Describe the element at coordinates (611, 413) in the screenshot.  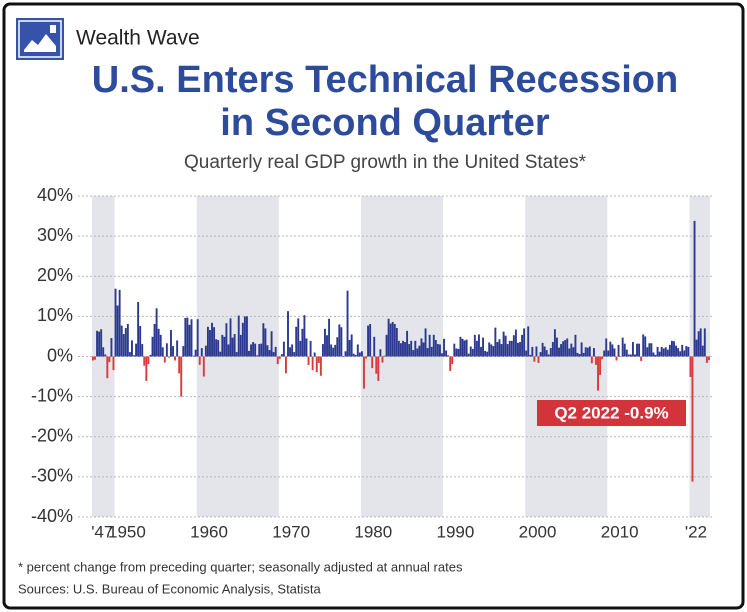
I see `annotation-box` at that location.